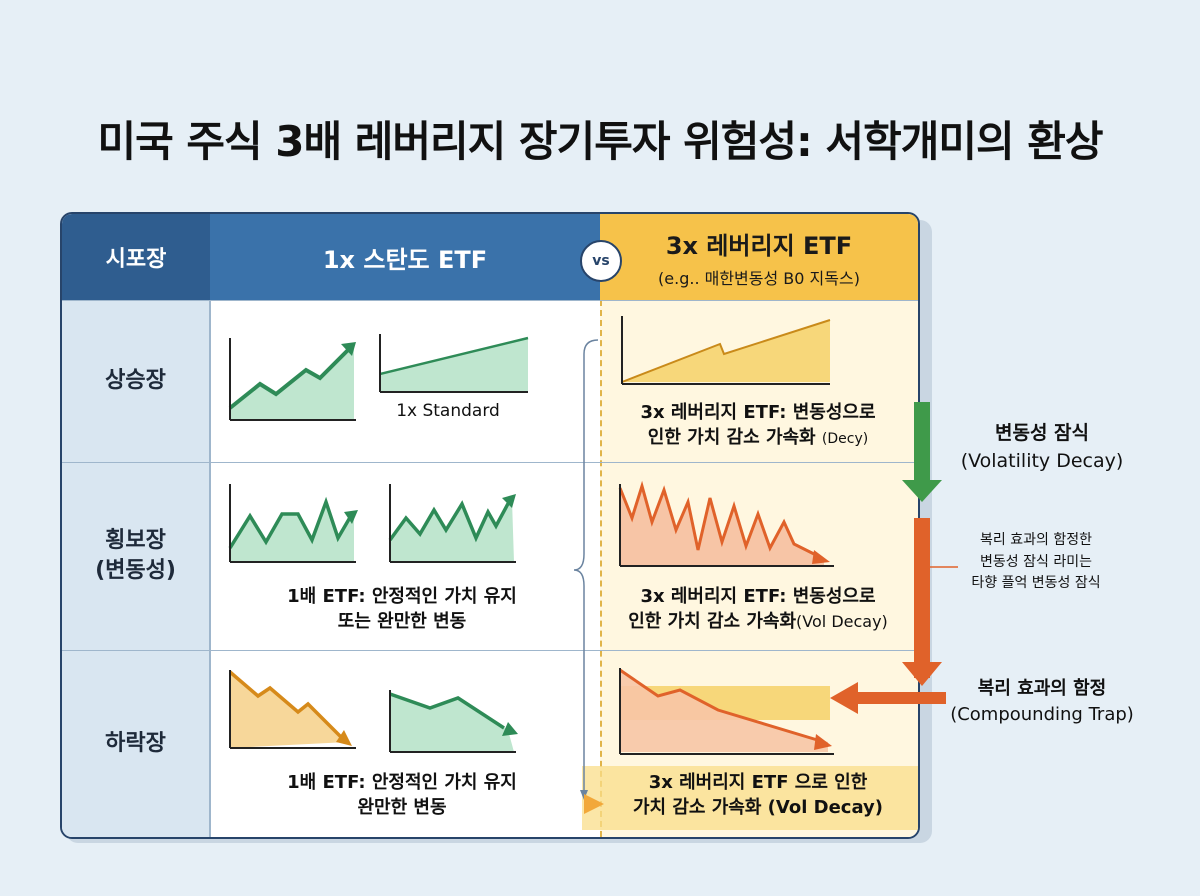 This screenshot has height=896, width=1200. I want to click on label-1x-sideways-line2: 또는 완만한 변동, so click(402, 622).